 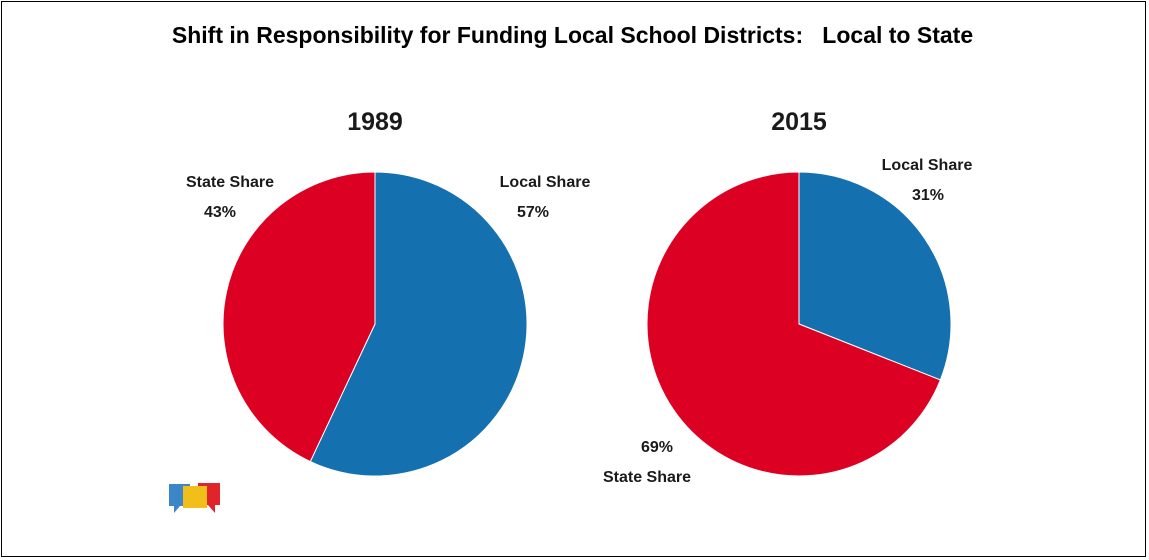 What do you see at coordinates (299, 317) in the screenshot?
I see `pie-slice-state-share-1989` at bounding box center [299, 317].